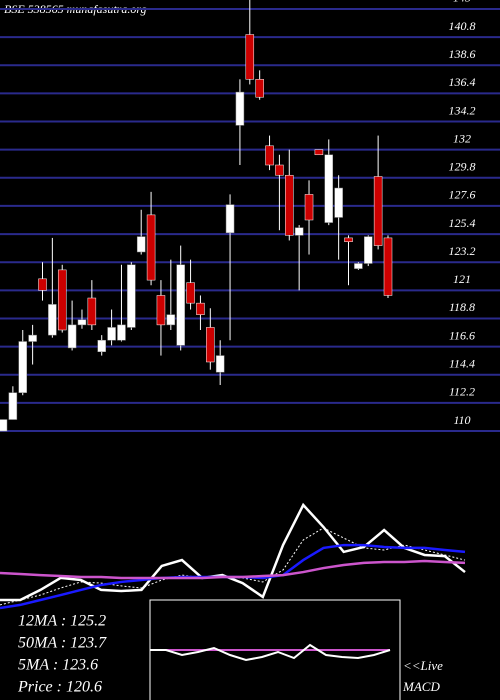 Image resolution: width=500 pixels, height=700 pixels. I want to click on y-tick-label: 140.8, so click(462, 26).